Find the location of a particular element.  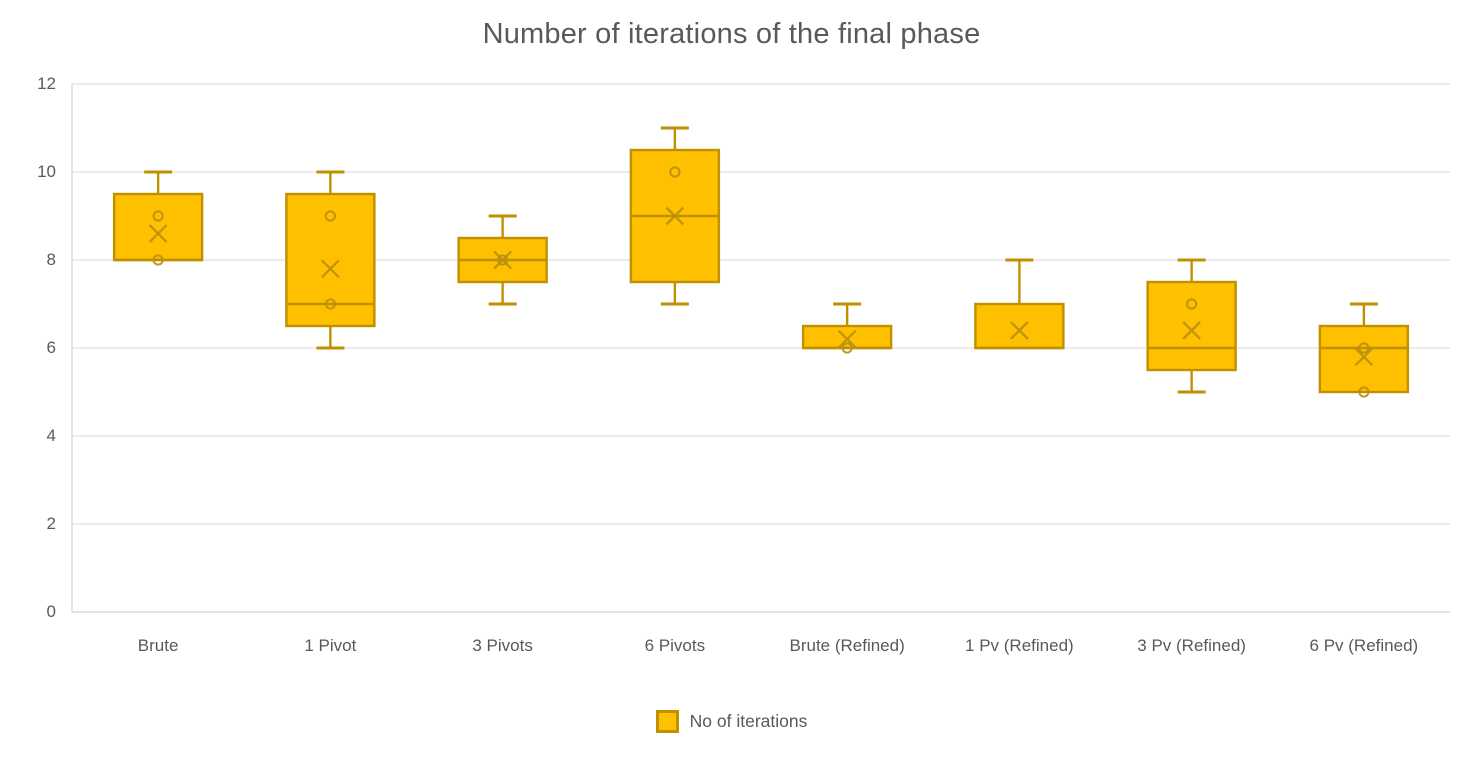

y-tick-label-2: 2 is located at coordinates (51, 523).